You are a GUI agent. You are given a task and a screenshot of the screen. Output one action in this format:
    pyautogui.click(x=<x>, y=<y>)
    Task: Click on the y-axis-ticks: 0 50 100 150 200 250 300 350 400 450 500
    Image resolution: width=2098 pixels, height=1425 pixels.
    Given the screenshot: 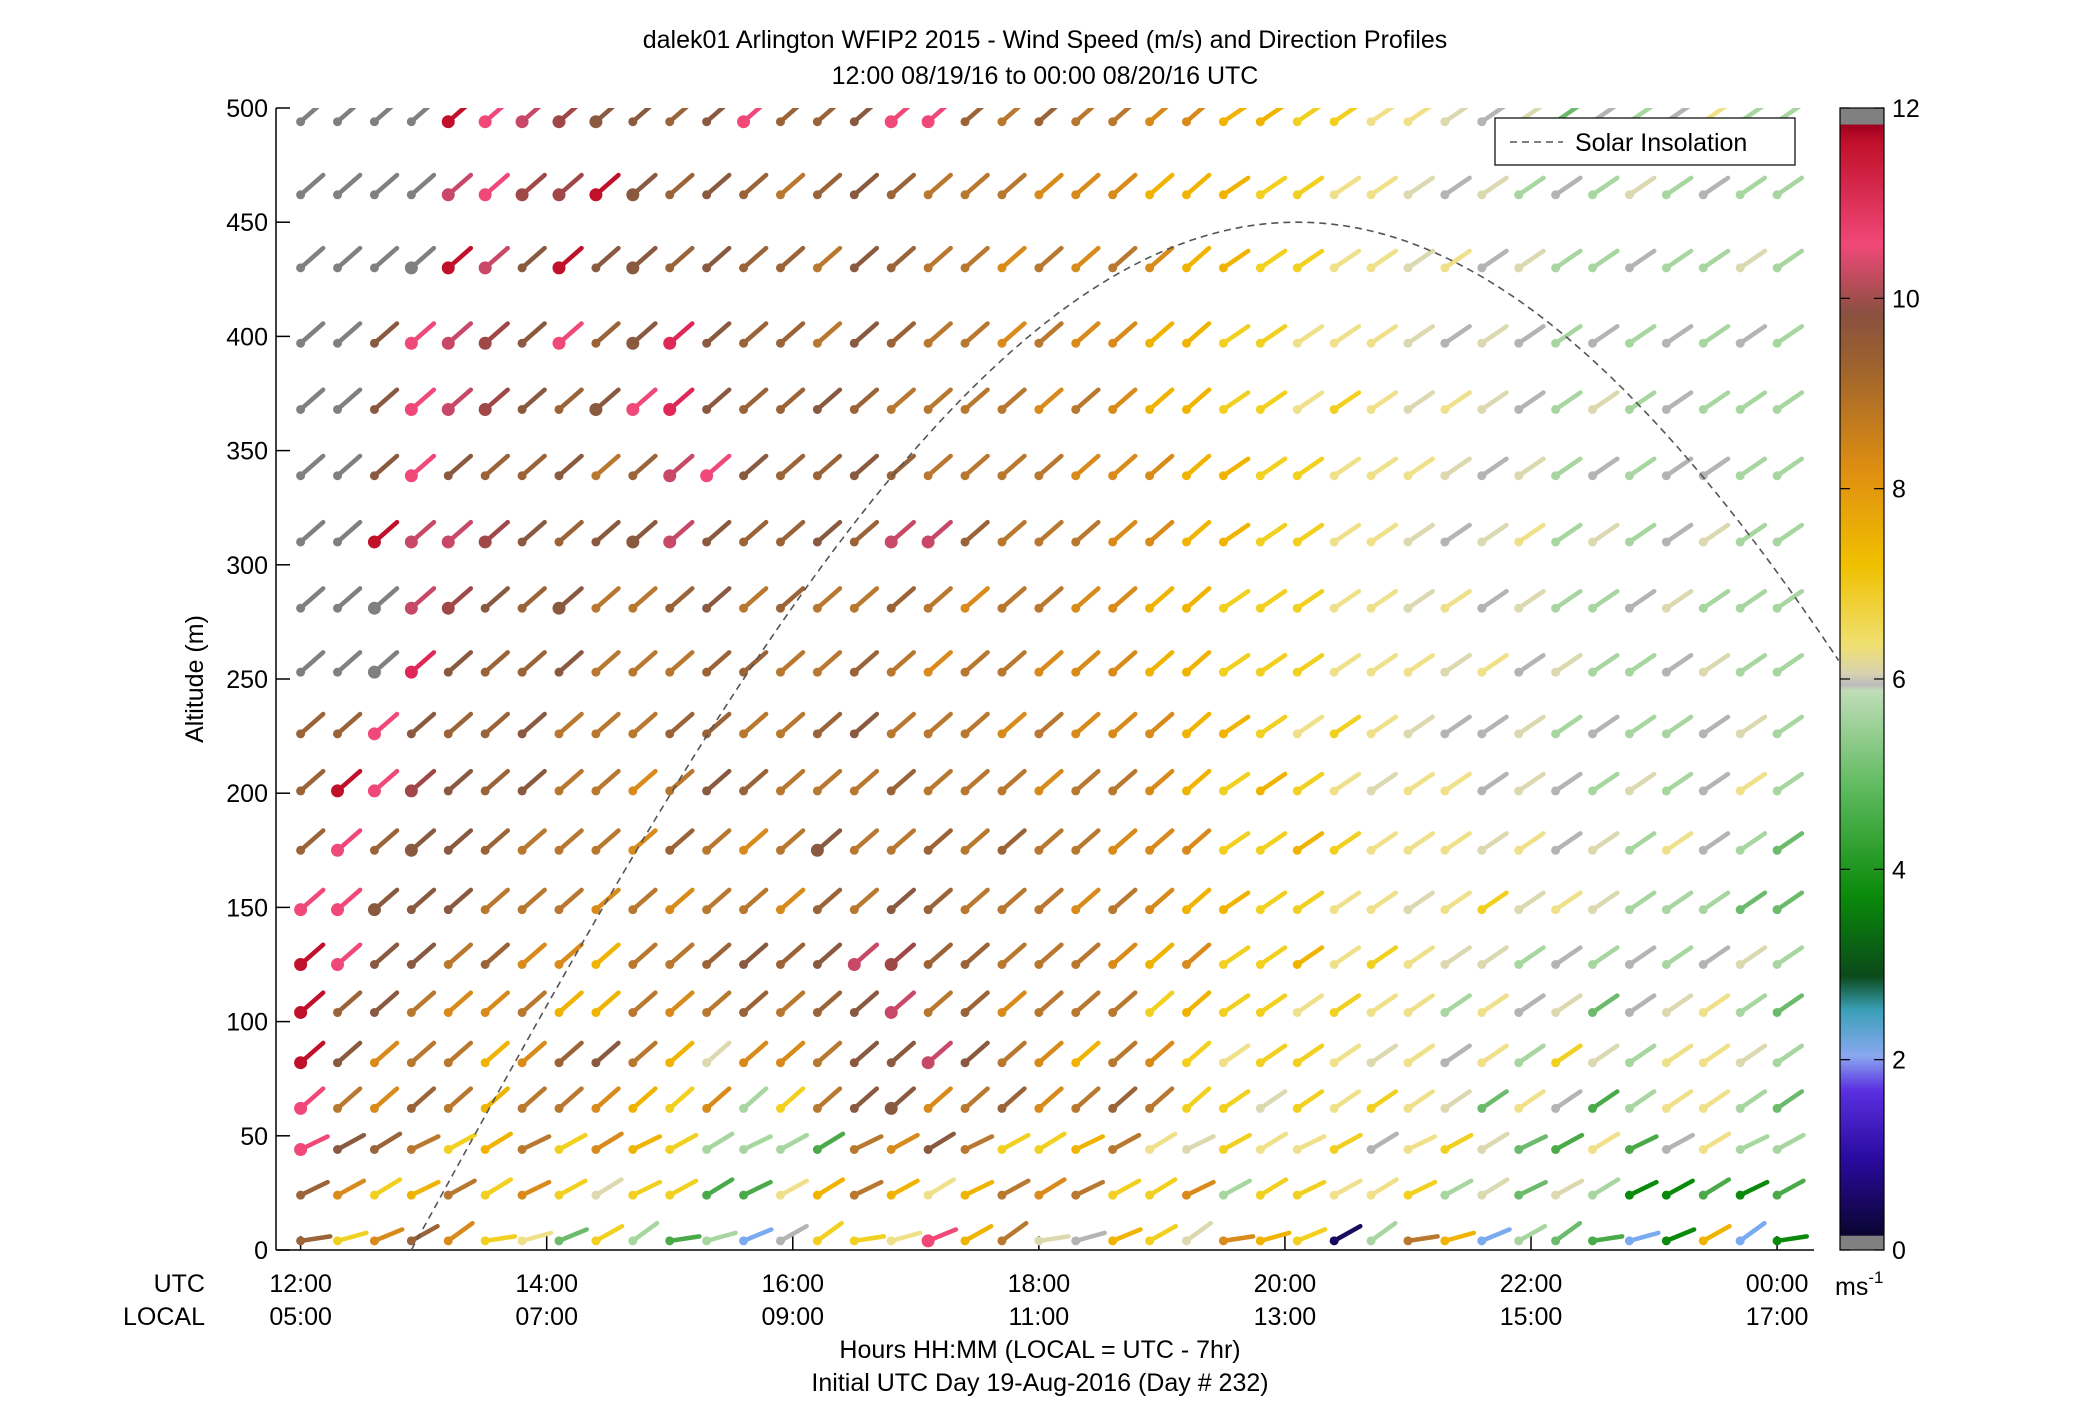 What is the action you would take?
    pyautogui.click(x=258, y=680)
    